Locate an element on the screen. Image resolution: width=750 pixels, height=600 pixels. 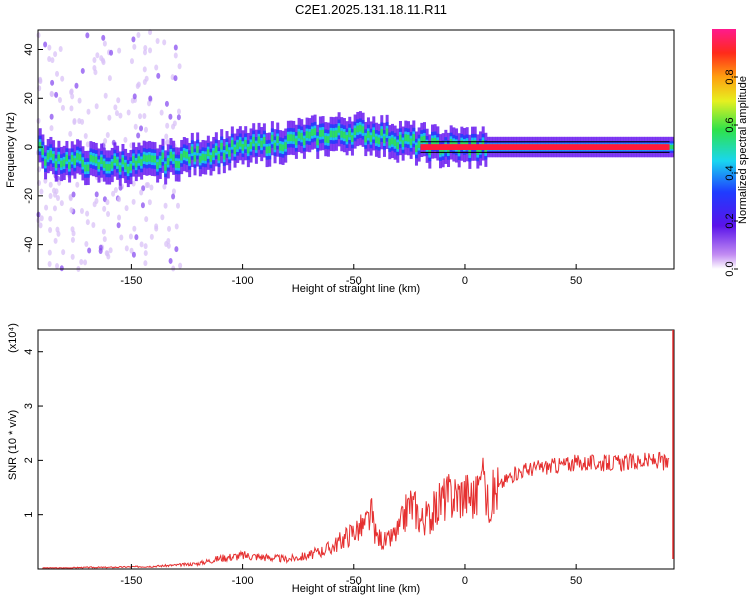
colorbar-tick-label: 0.8 is located at coordinates (730, 76).